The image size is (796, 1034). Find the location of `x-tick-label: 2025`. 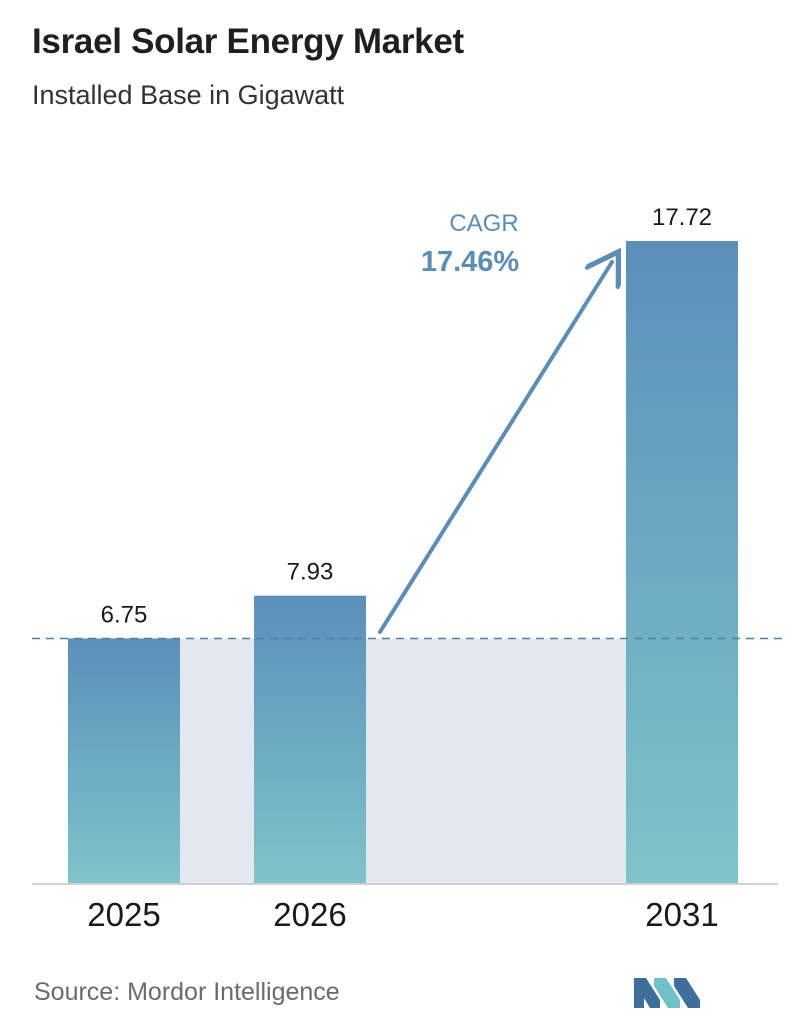

x-tick-label: 2025 is located at coordinates (123, 914).